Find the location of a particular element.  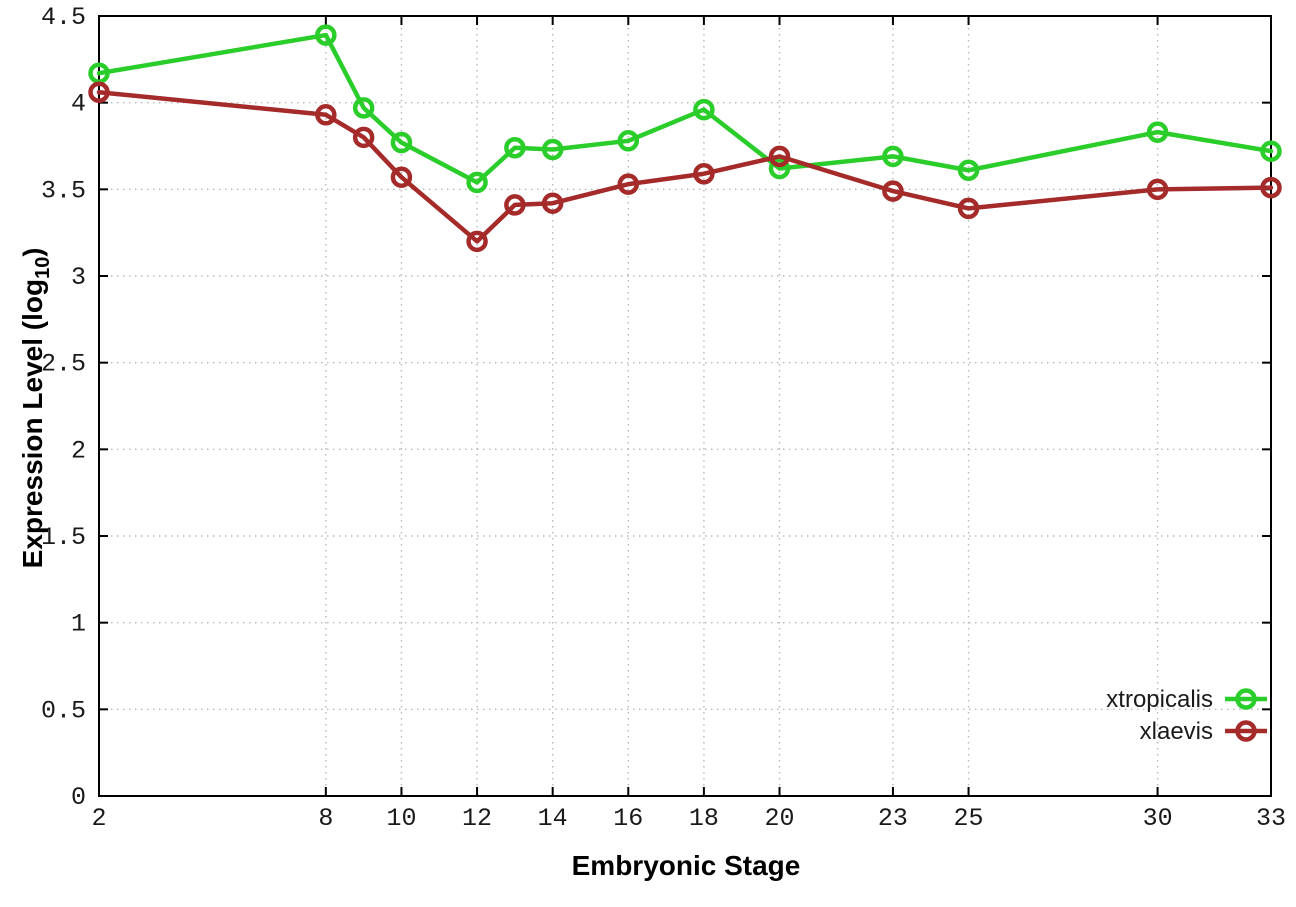

y-tick-label: 0.5 is located at coordinates (63, 710).